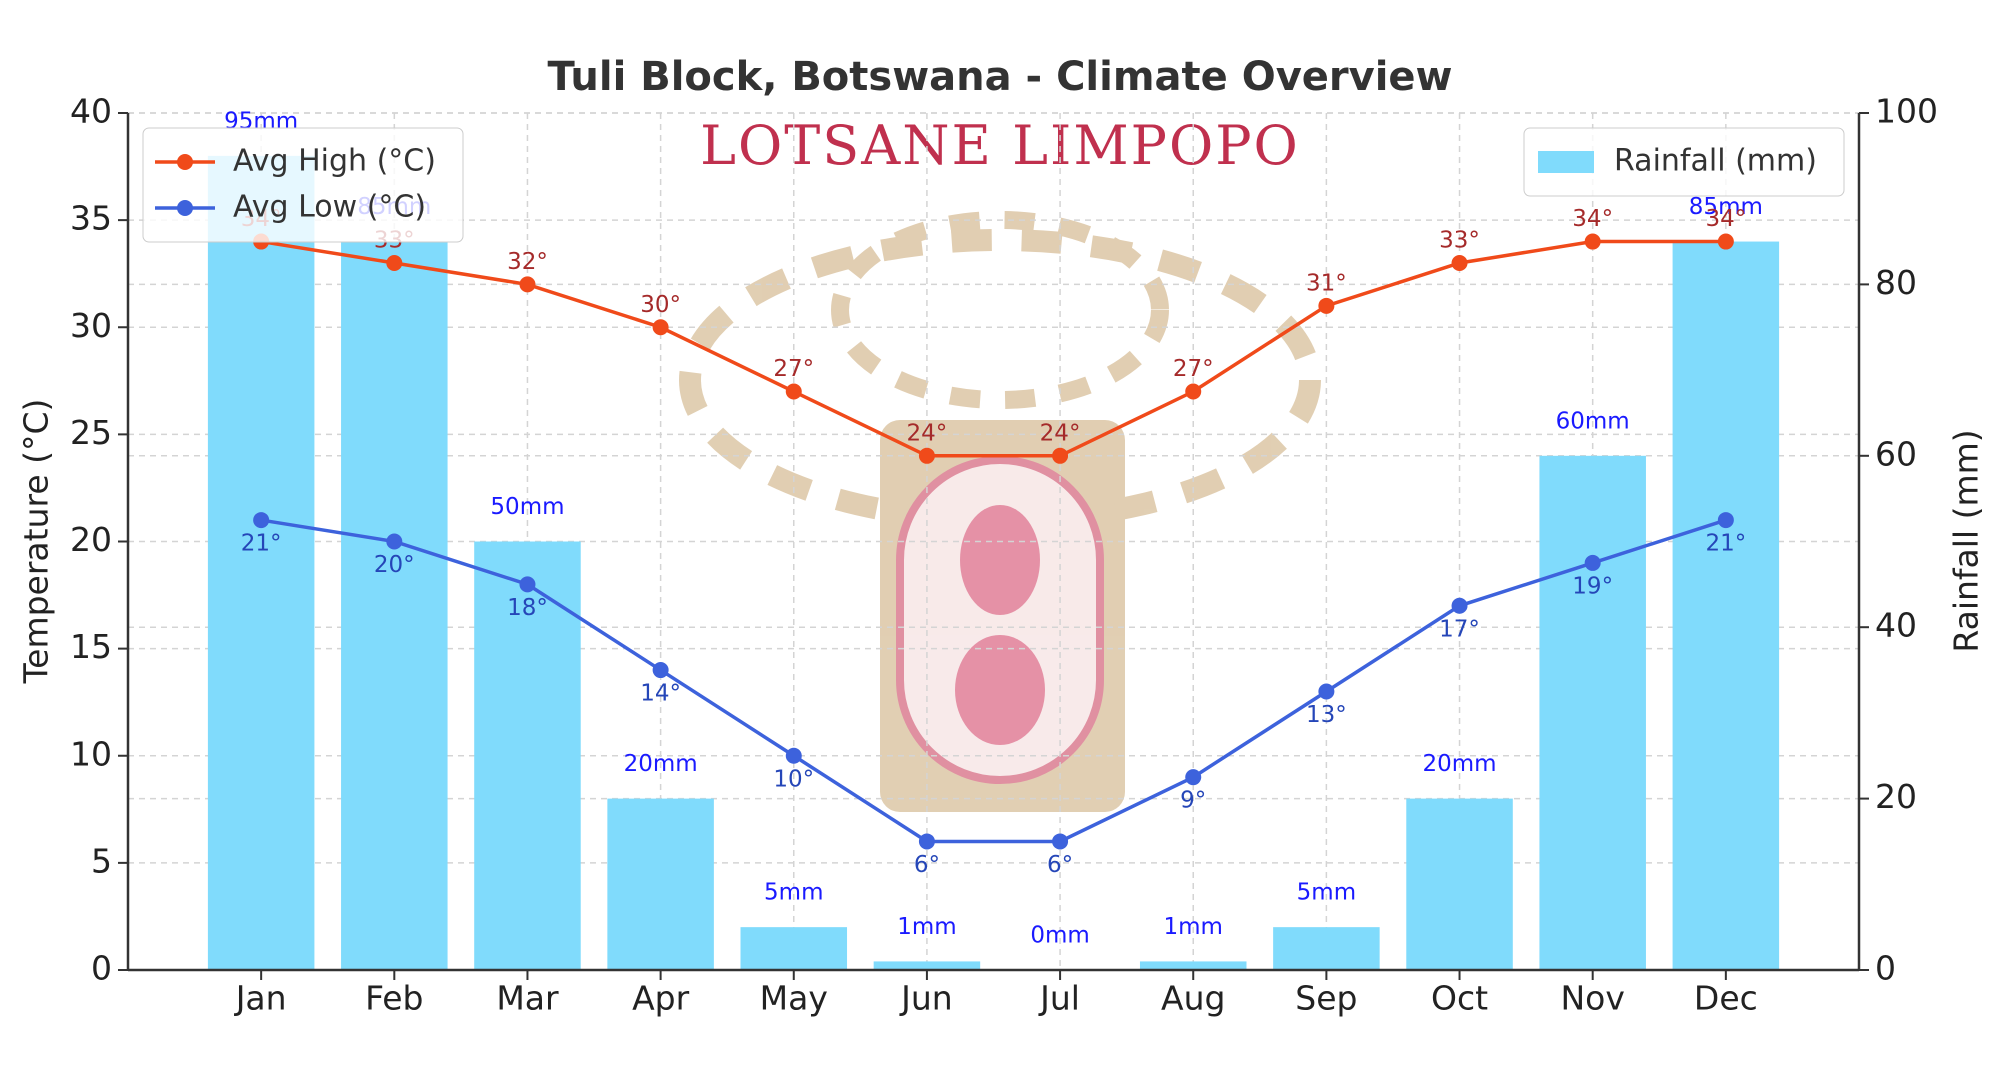  Describe the element at coordinates (1193, 801) in the screenshot. I see `data-label: 9°` at that location.